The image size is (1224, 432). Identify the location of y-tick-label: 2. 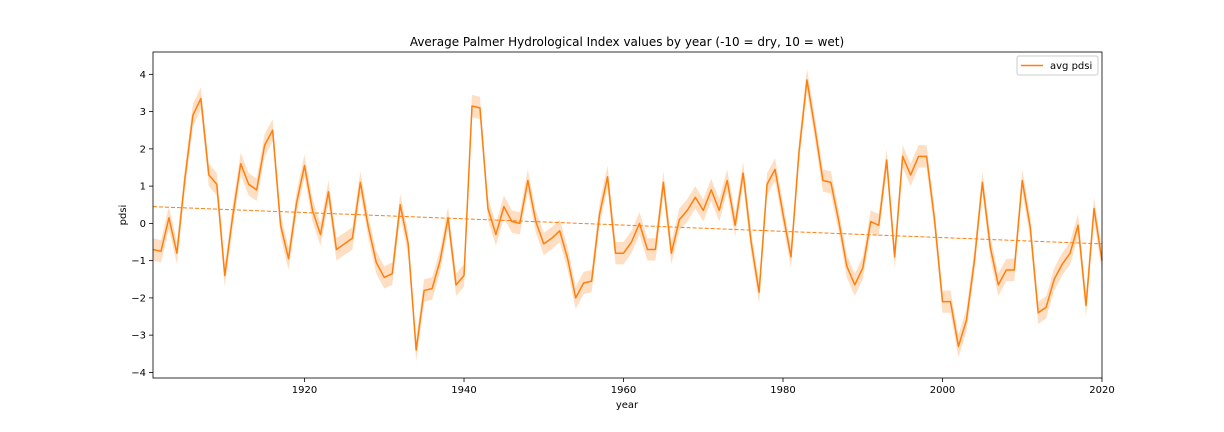
(143, 149).